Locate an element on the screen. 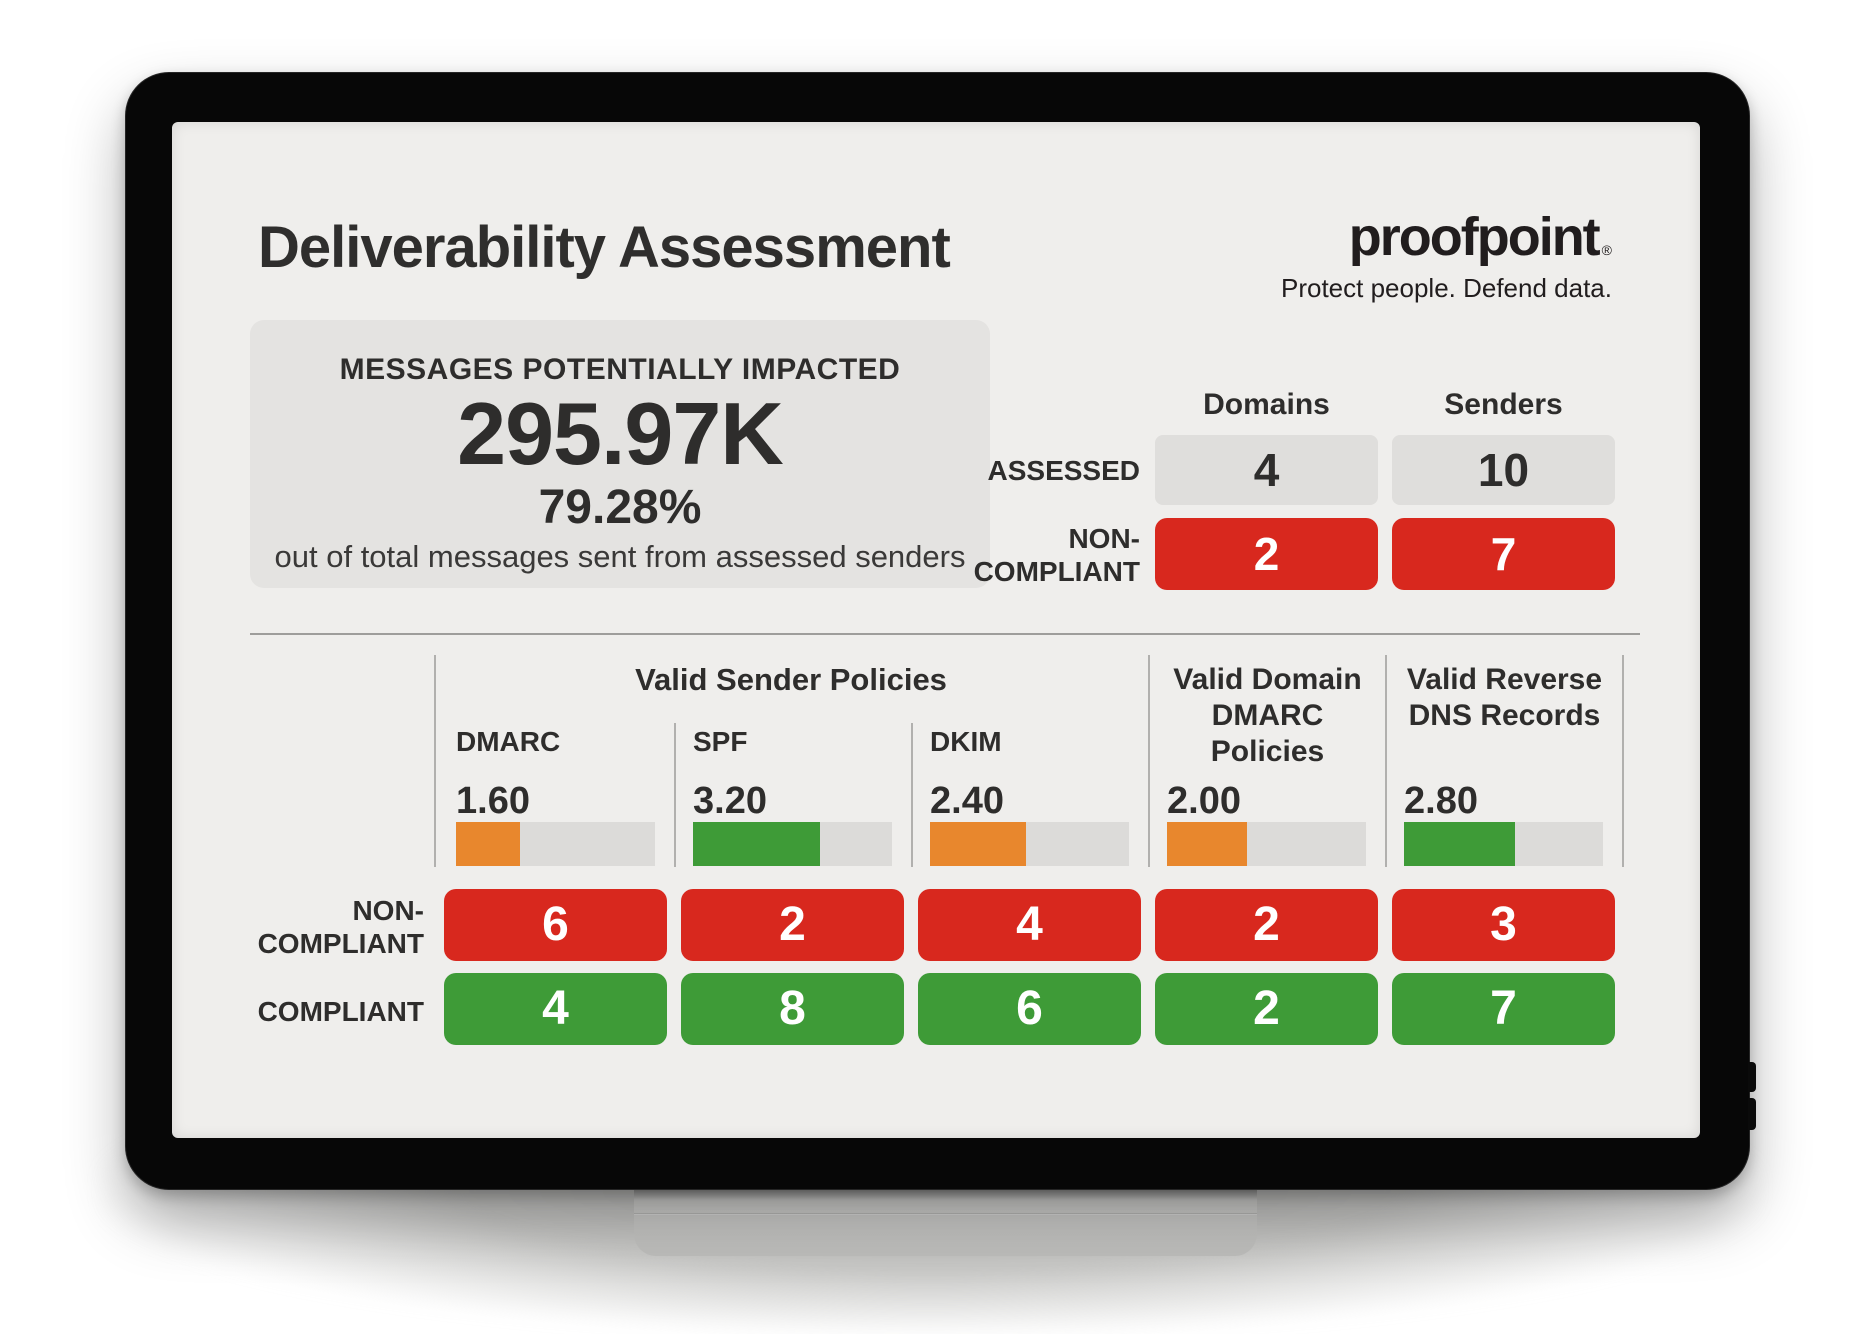 Image resolution: width=1860 pixels, height=1334 pixels. proofpoint-logo: proofpoint ® Protect people. Defend data. is located at coordinates (1446, 257).